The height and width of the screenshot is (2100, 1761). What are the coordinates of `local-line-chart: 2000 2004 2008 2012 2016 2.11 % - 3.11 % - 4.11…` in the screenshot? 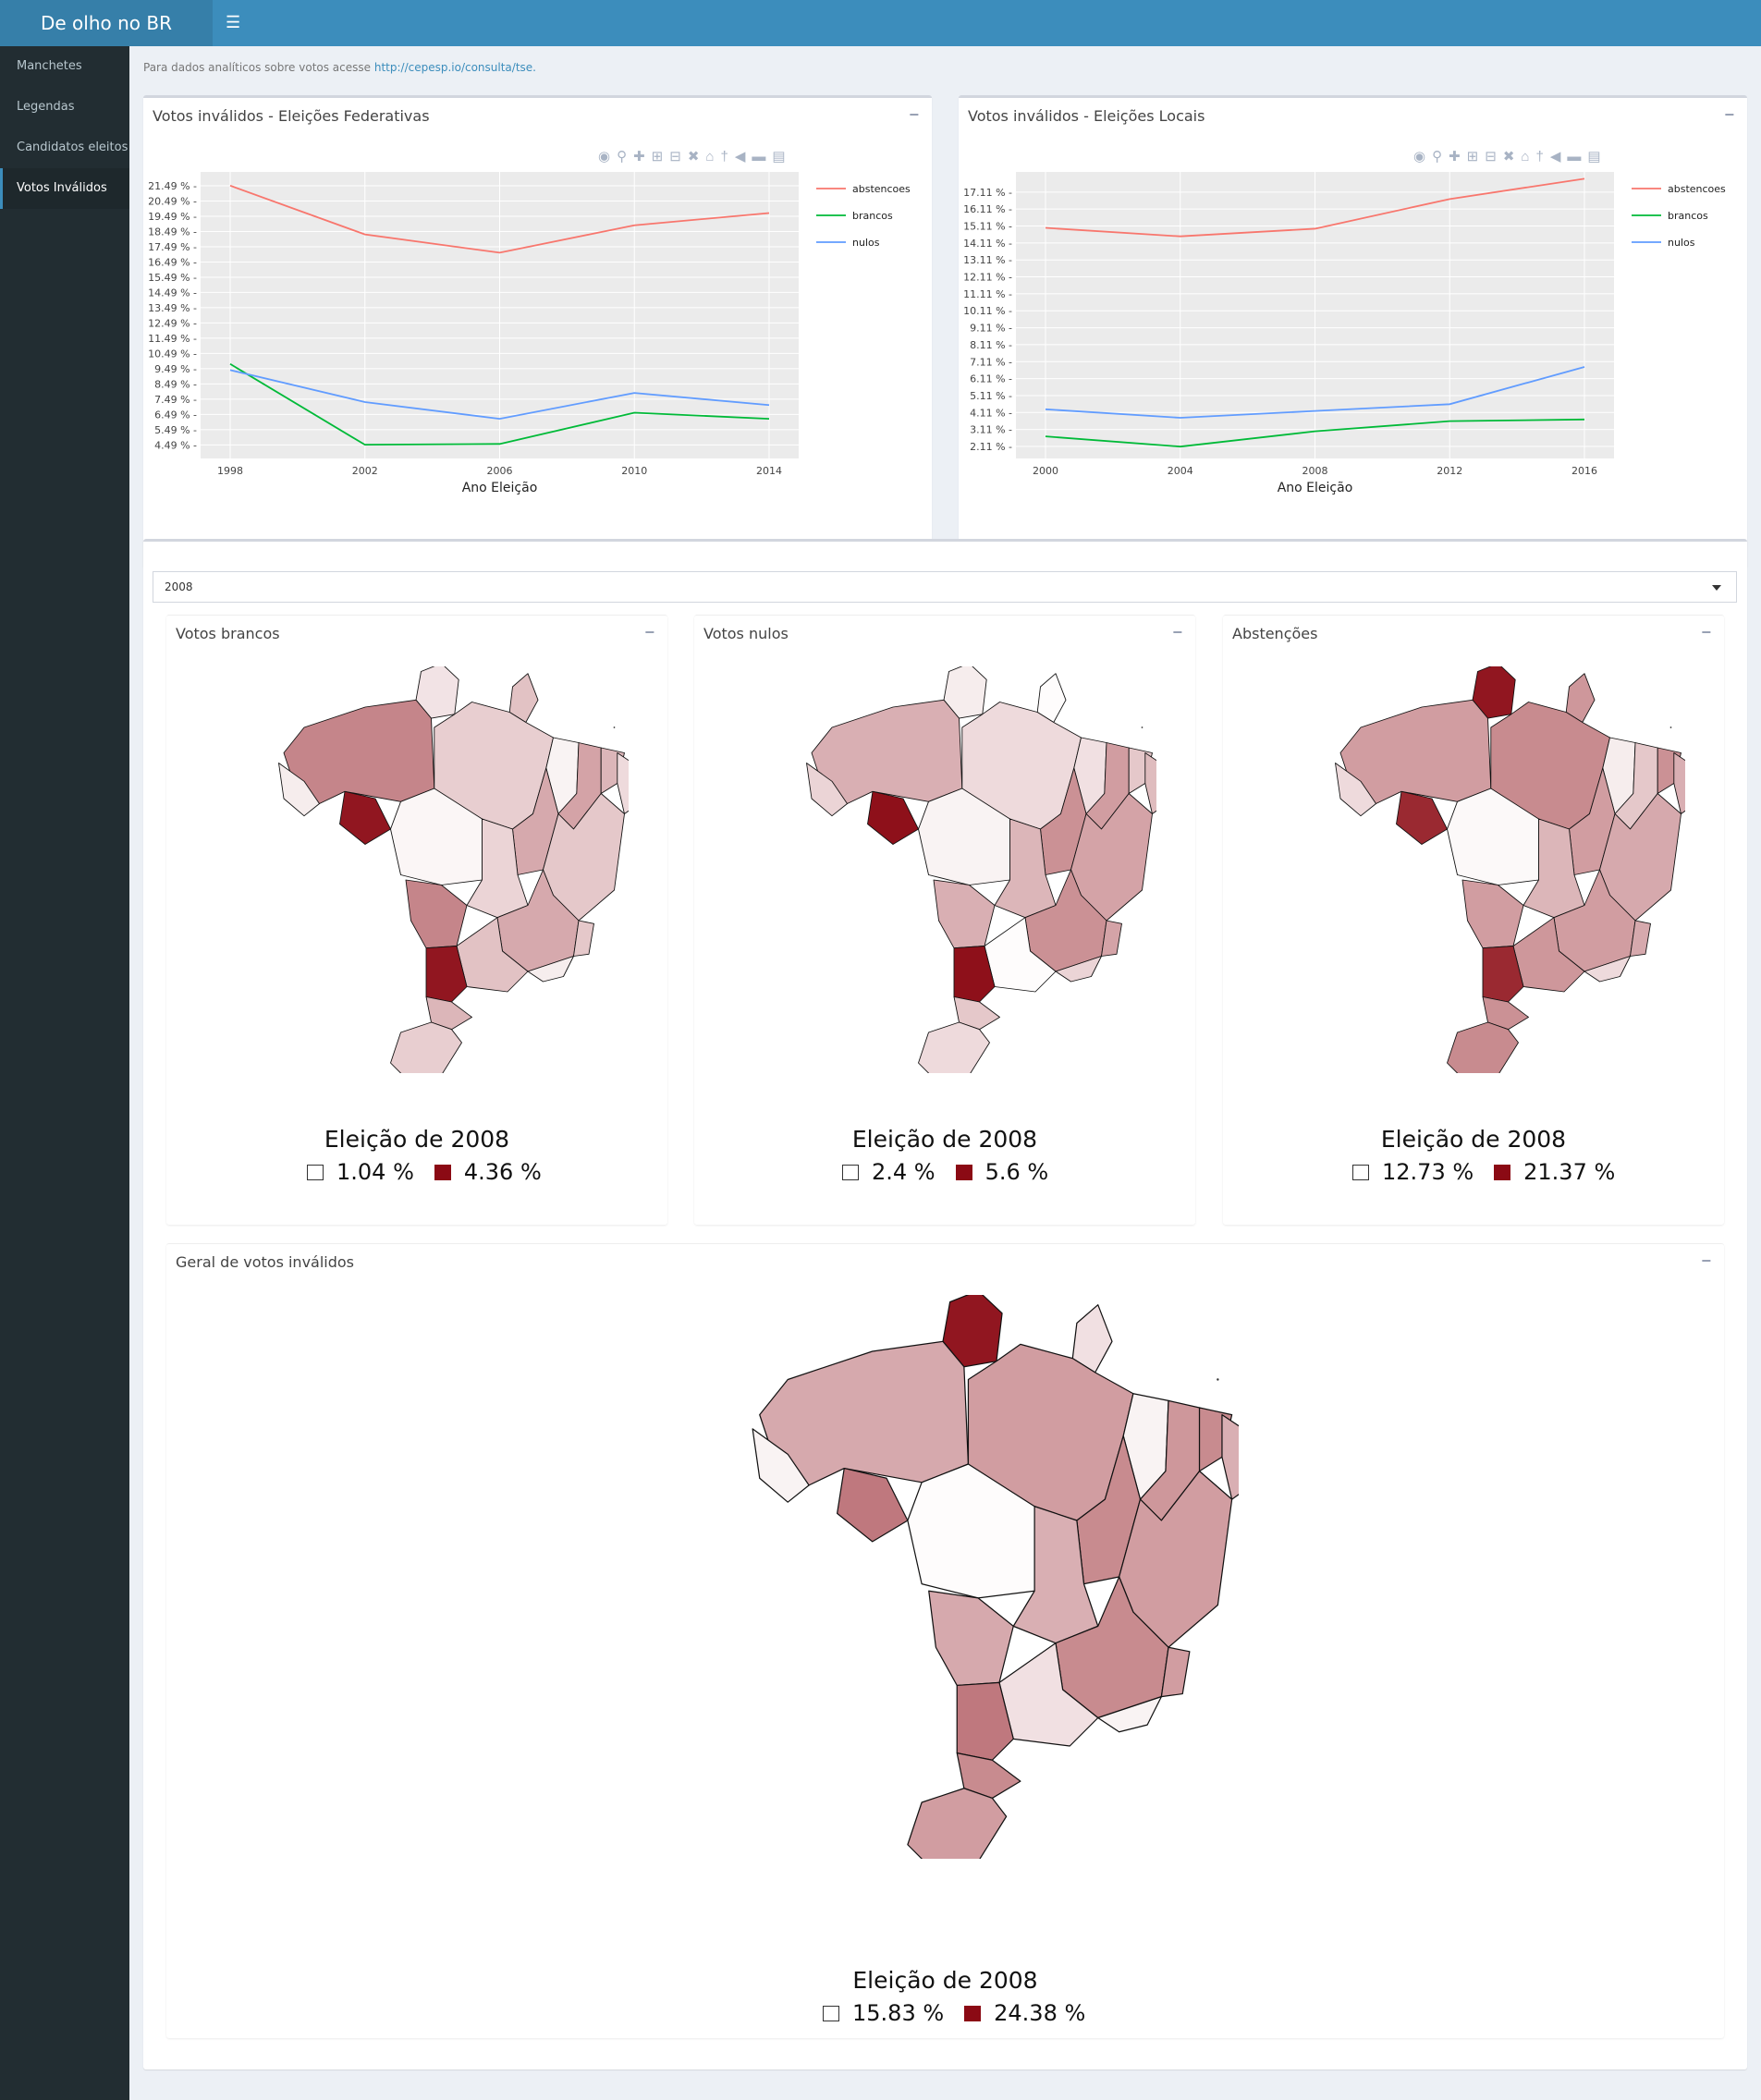 It's located at (1353, 357).